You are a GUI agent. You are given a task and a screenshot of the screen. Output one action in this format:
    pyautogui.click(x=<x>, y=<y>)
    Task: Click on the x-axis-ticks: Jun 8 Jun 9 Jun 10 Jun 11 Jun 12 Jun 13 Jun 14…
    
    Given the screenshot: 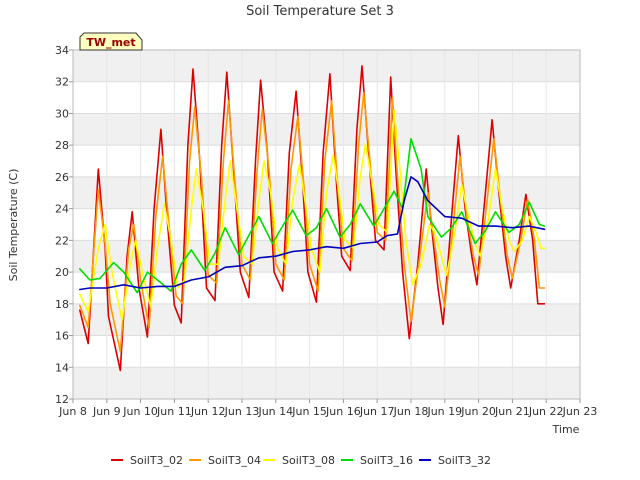 What is the action you would take?
    pyautogui.click(x=327, y=408)
    